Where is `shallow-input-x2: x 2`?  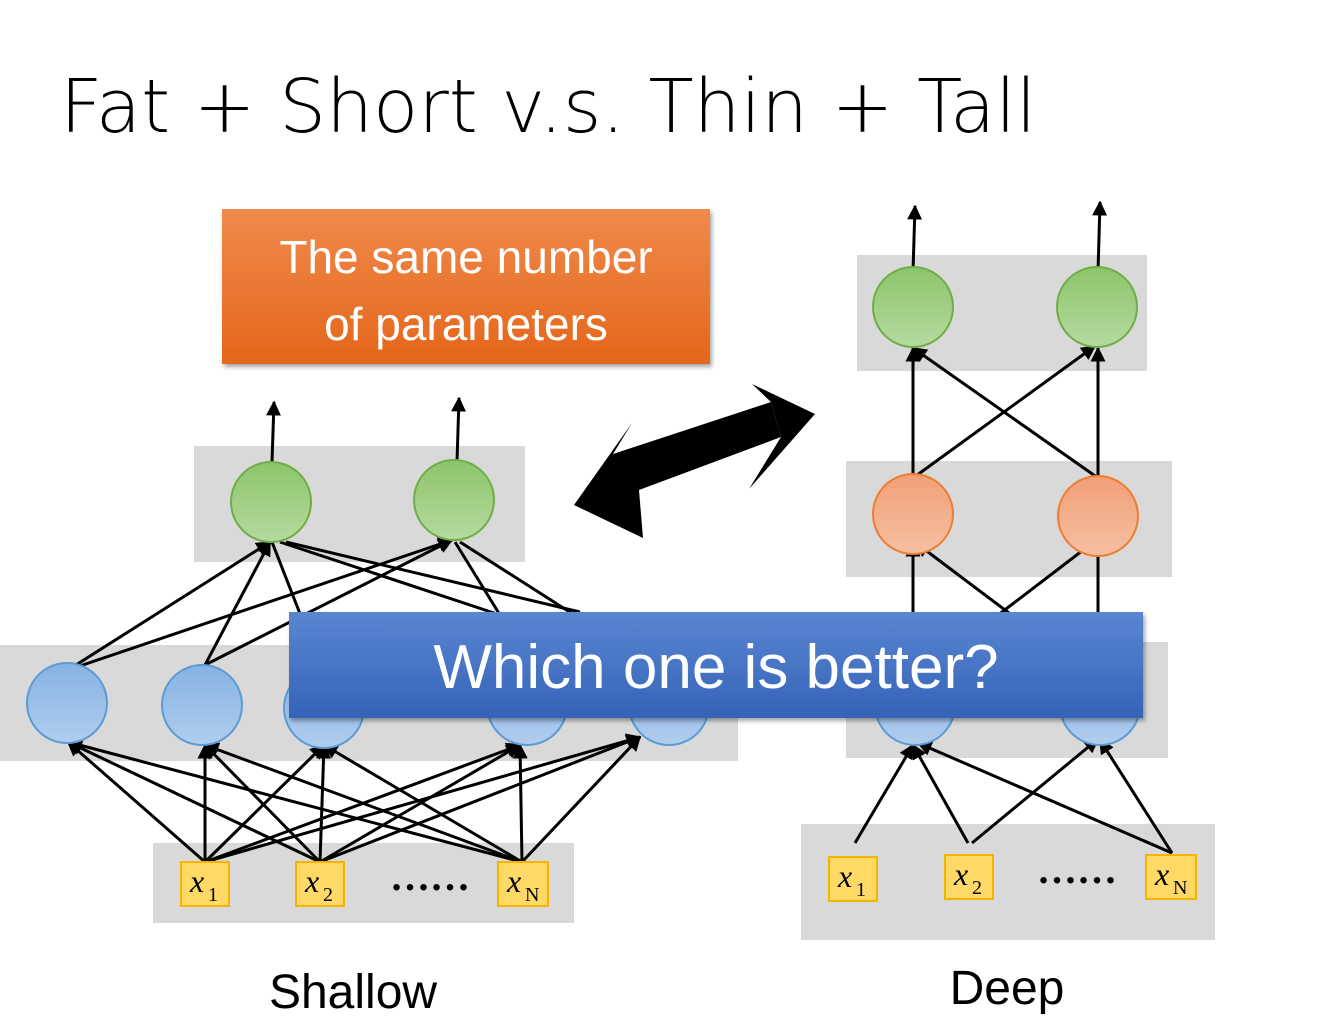
shallow-input-x2: x 2 is located at coordinates (320, 884).